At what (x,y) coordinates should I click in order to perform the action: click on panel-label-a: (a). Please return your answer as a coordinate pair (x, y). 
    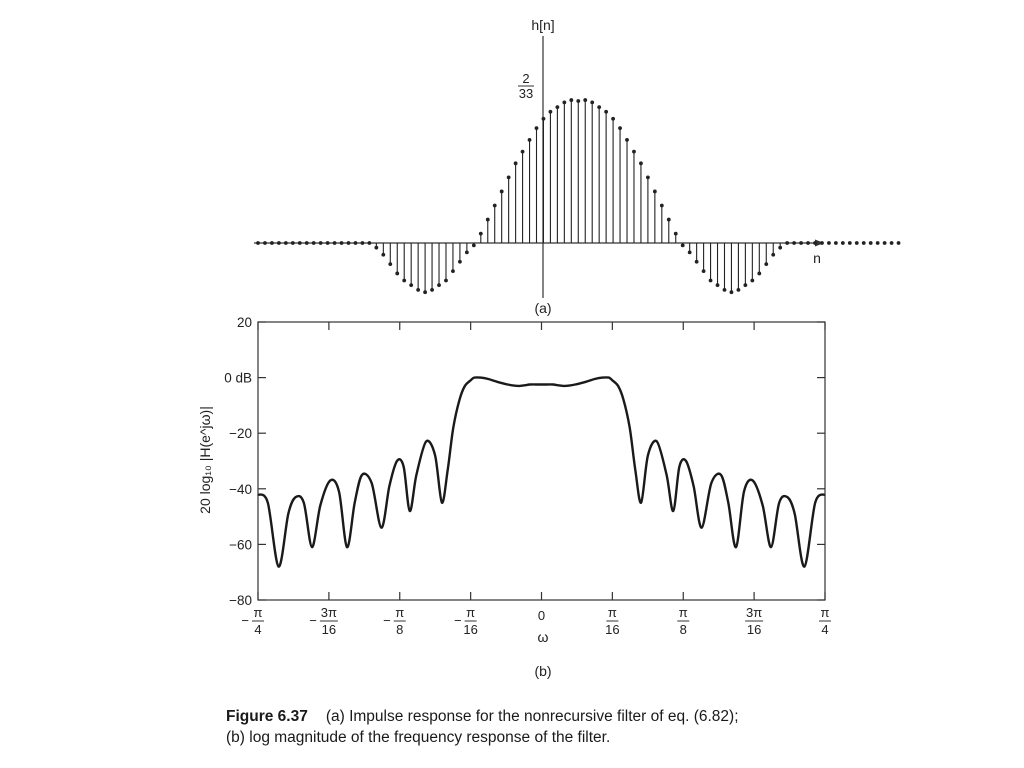
    Looking at the image, I should click on (542, 308).